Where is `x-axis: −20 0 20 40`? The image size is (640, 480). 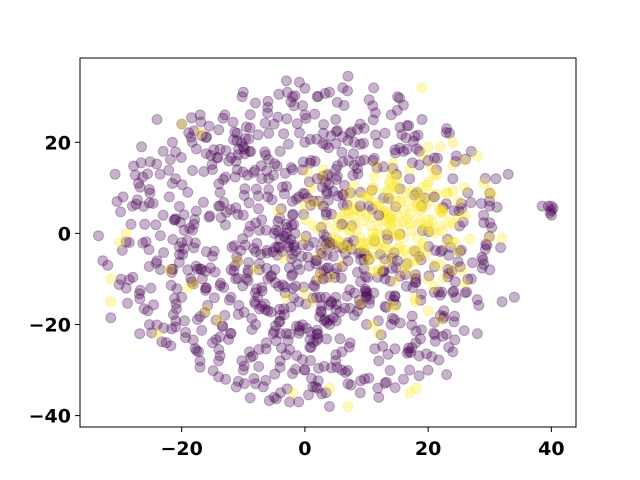
x-axis: −20 0 20 40 is located at coordinates (362, 443).